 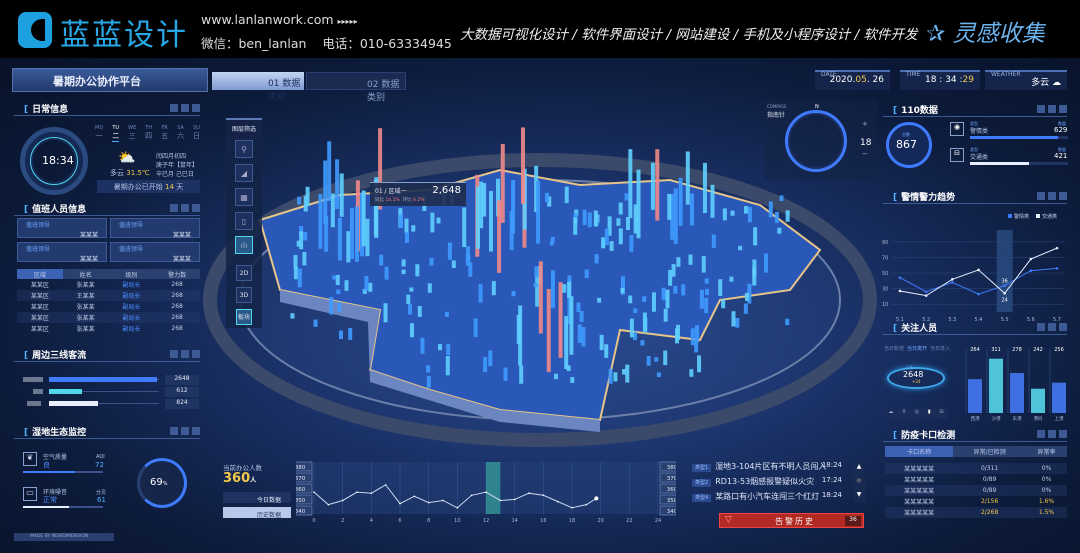 I want to click on column-header: 异常率, so click(x=1046, y=451).